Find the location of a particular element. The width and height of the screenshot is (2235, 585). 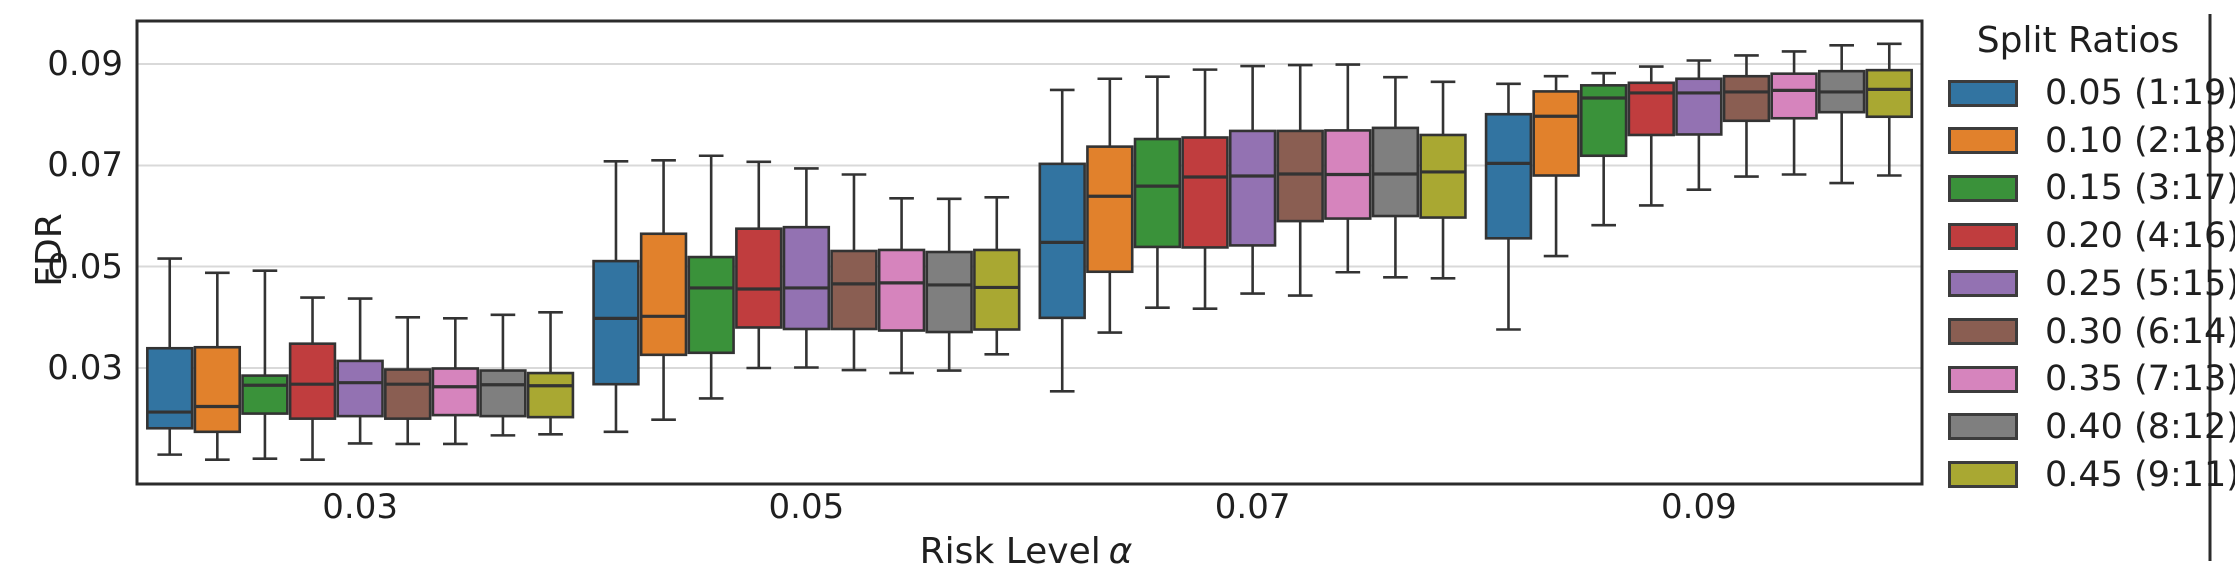

x-tick-label: 0.07 is located at coordinates (1252, 507).